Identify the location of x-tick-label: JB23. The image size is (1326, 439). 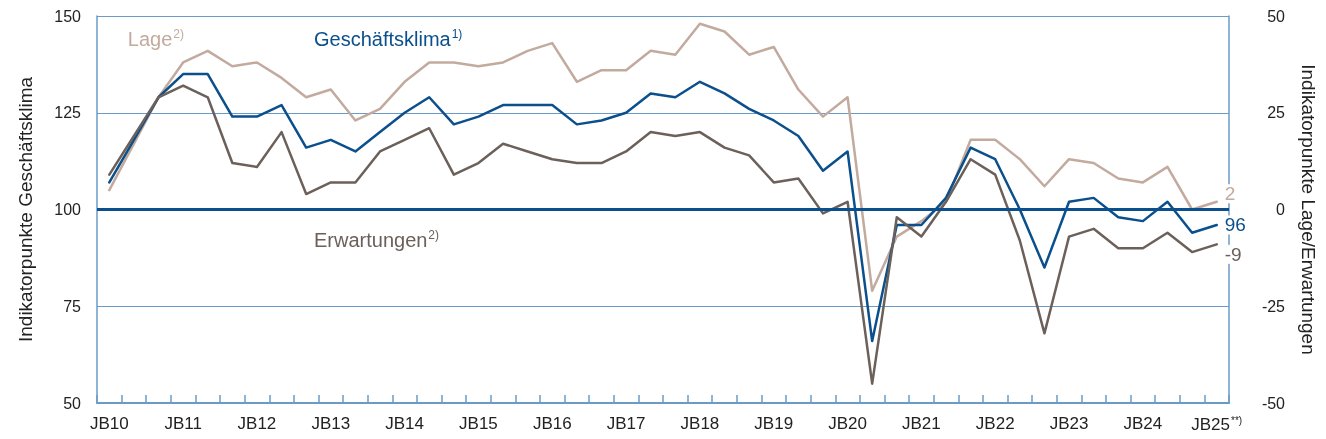
(1069, 423).